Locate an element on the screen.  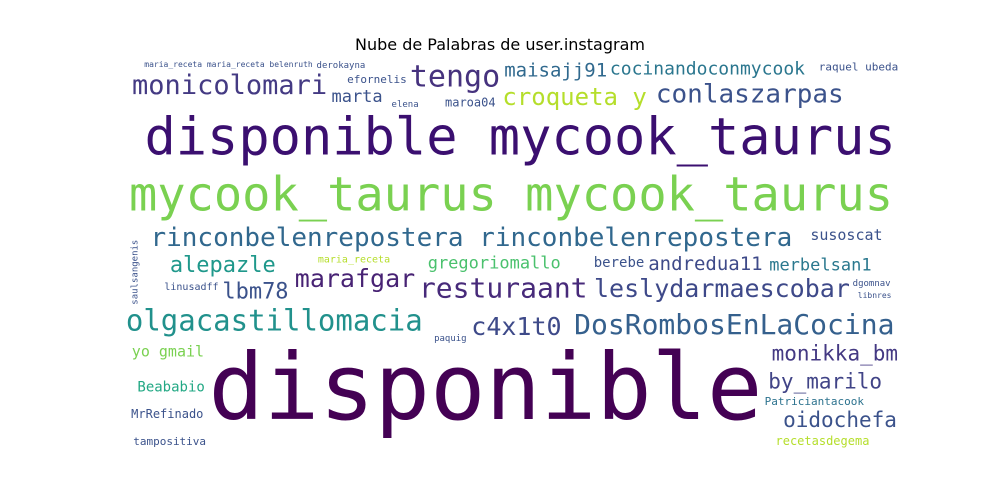
word-101: libnres is located at coordinates (875, 295).